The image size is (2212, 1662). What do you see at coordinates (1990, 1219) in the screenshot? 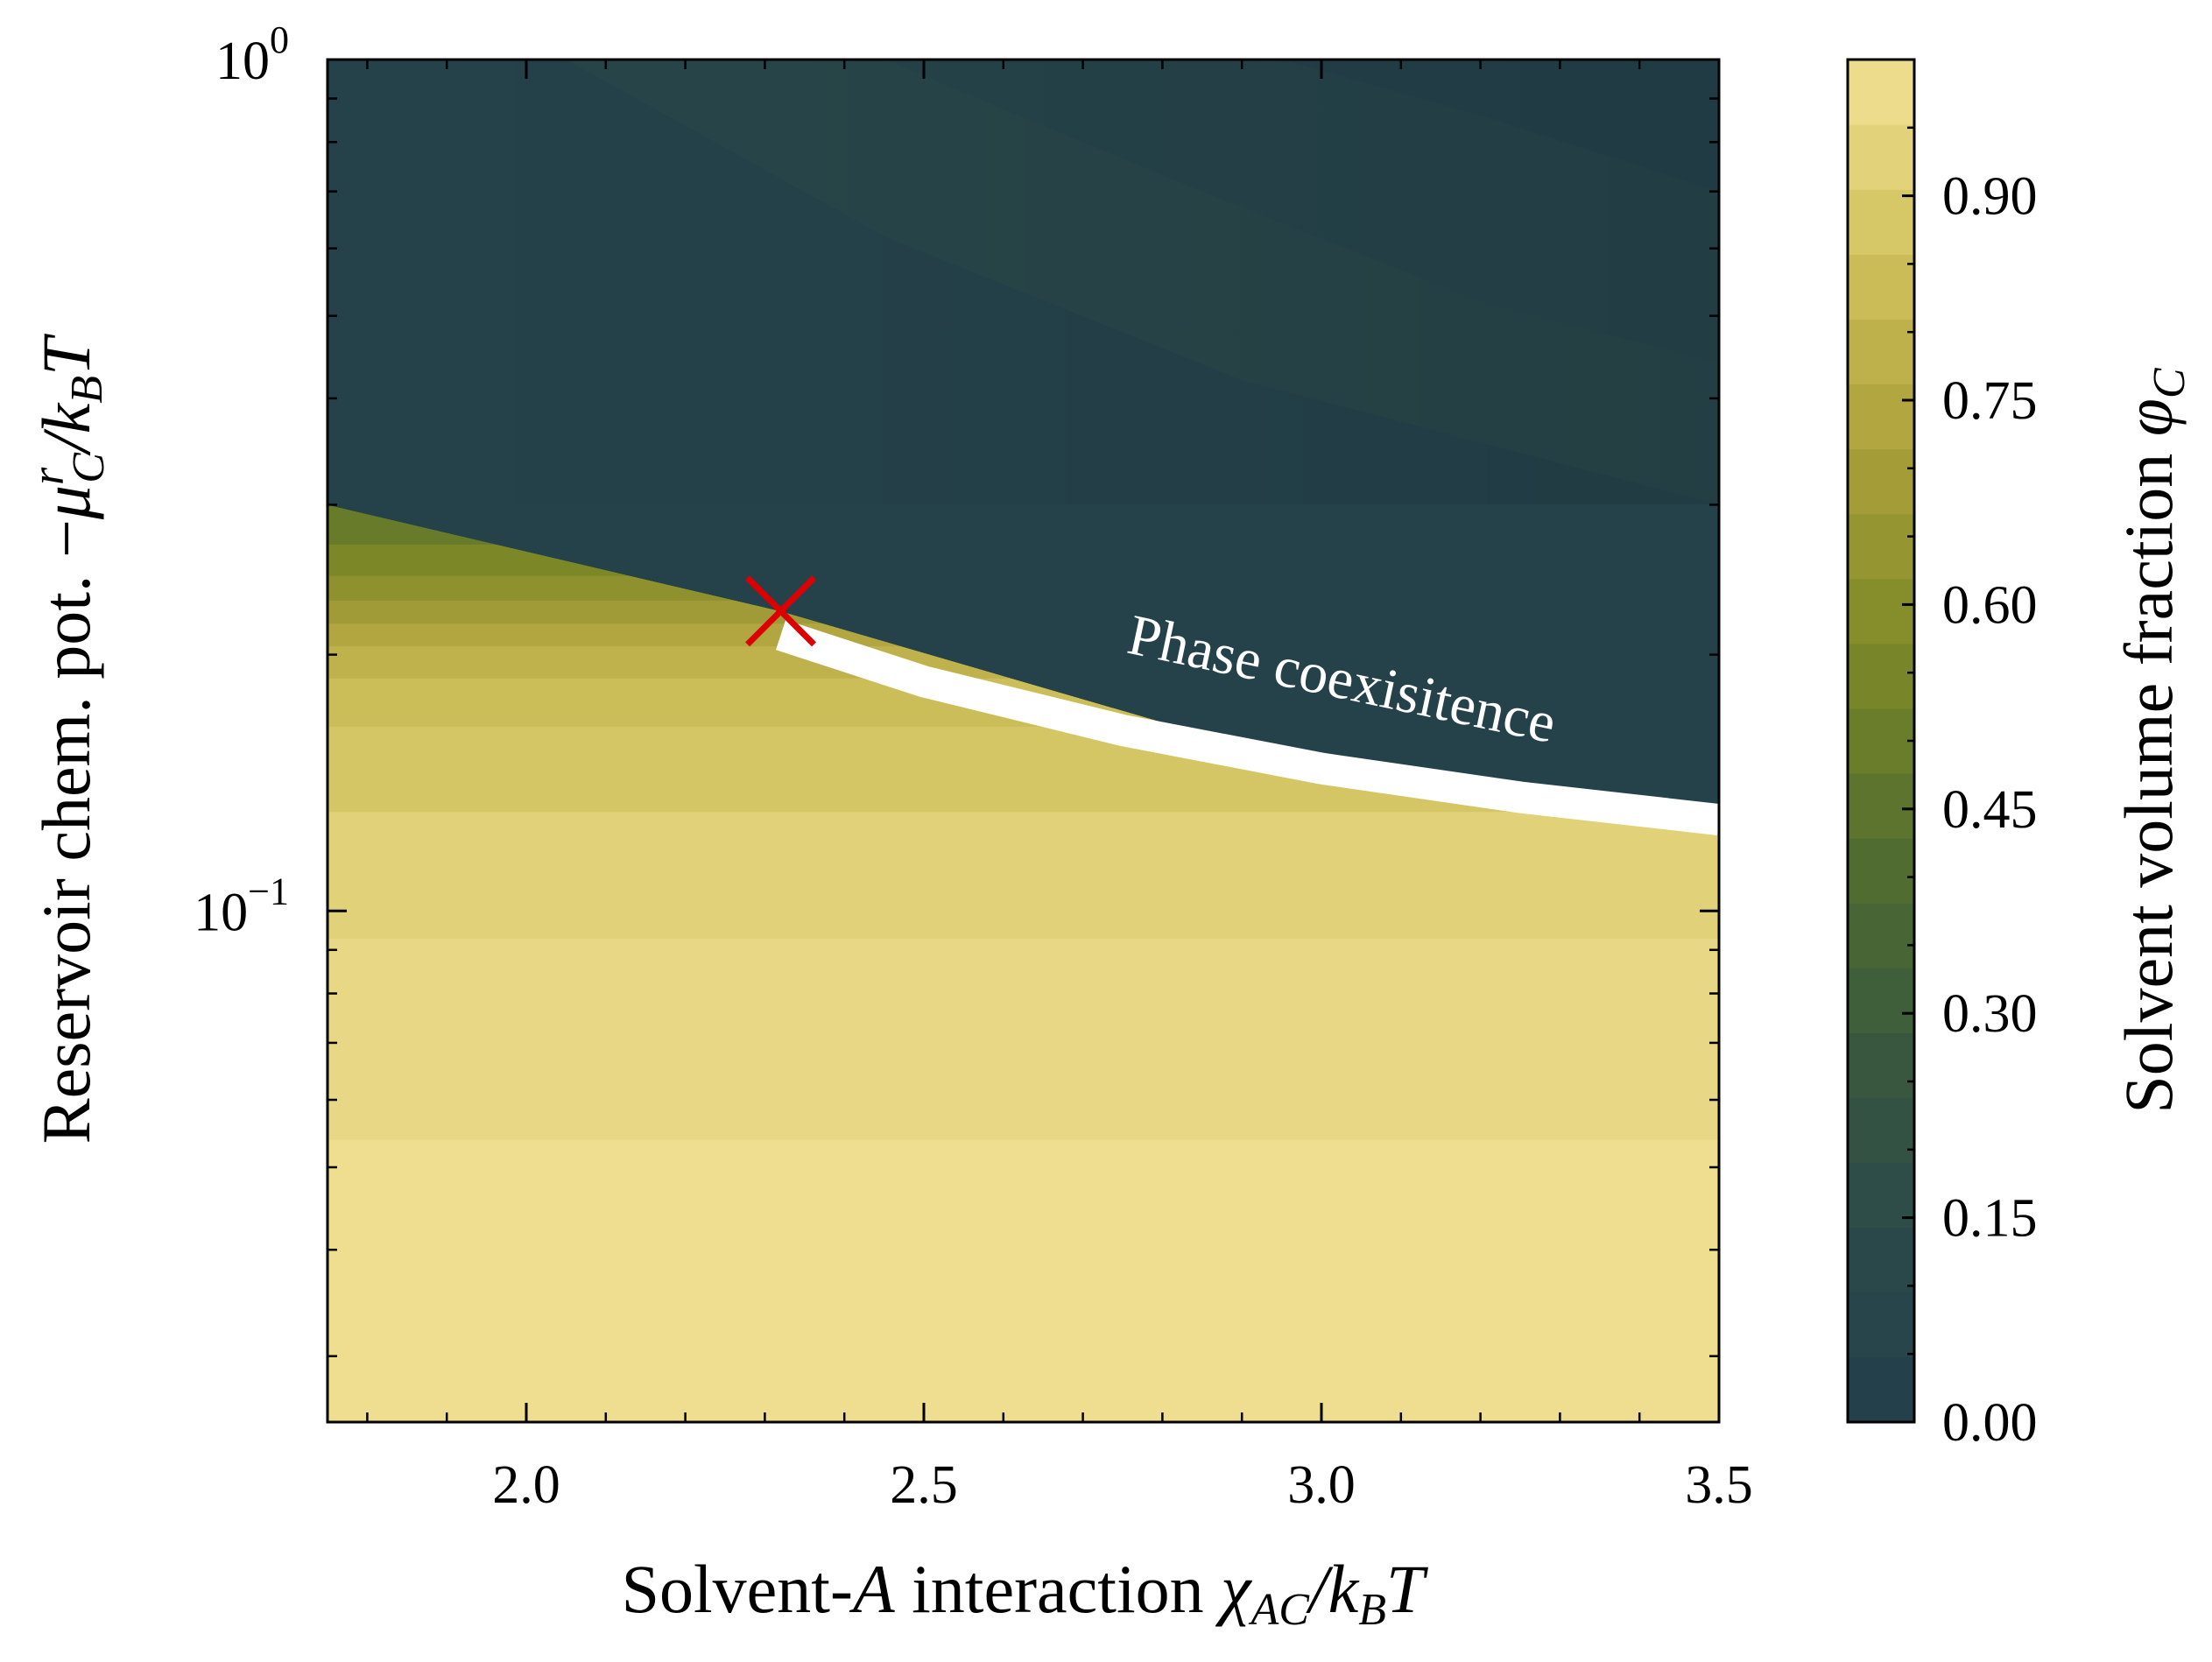
I see `colorbar-tick-label: 0.15` at bounding box center [1990, 1219].